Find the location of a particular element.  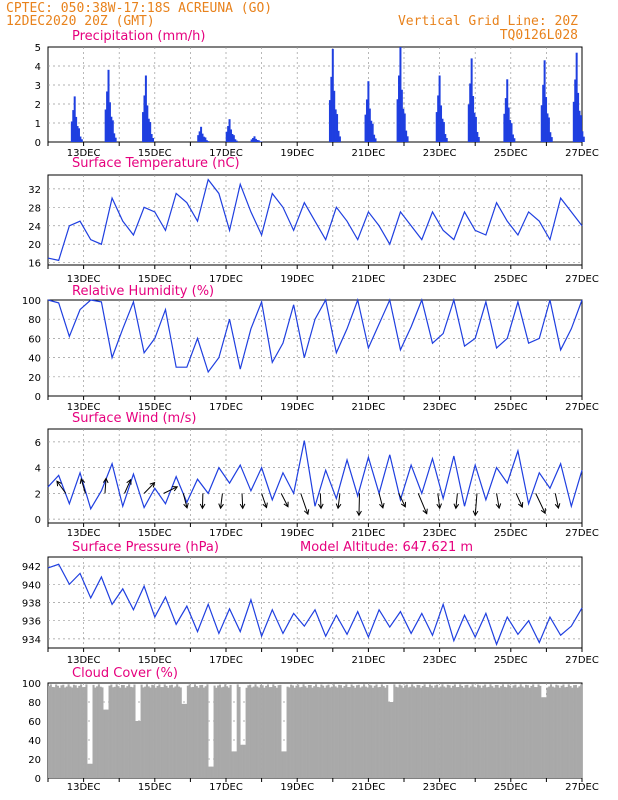

y-tick-label: 100 is located at coordinates (31, 684).